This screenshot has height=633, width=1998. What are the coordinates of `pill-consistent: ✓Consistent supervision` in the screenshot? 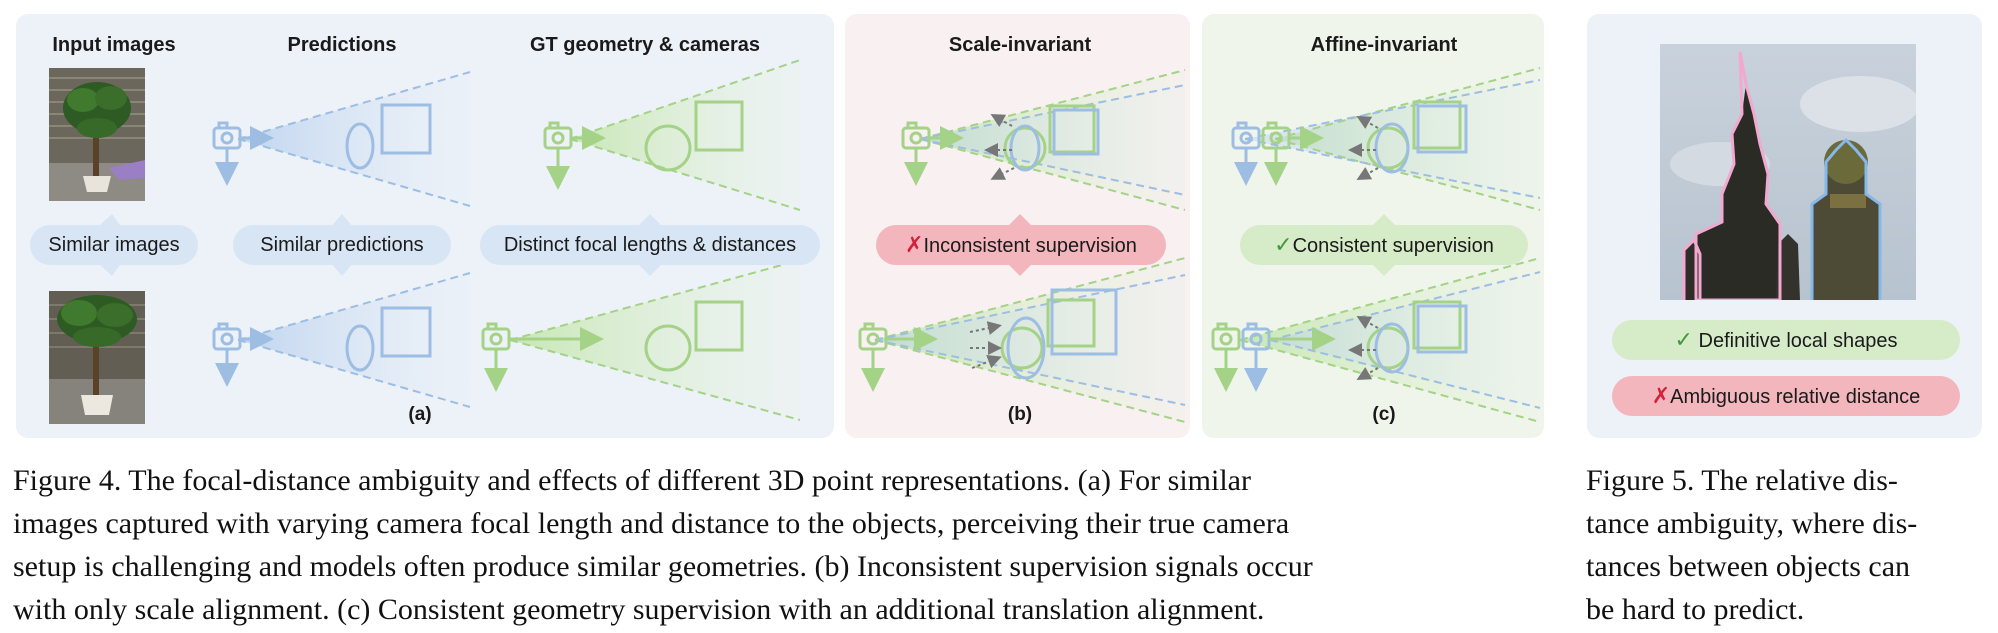 It's located at (1384, 245).